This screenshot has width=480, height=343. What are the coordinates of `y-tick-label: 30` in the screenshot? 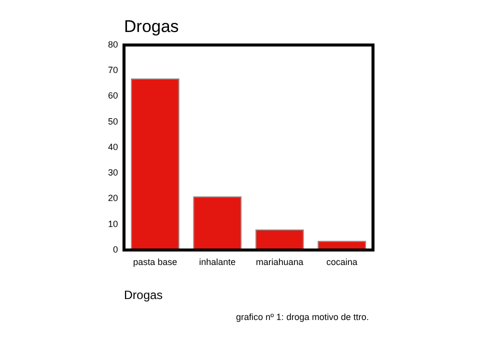 It's located at (113, 173).